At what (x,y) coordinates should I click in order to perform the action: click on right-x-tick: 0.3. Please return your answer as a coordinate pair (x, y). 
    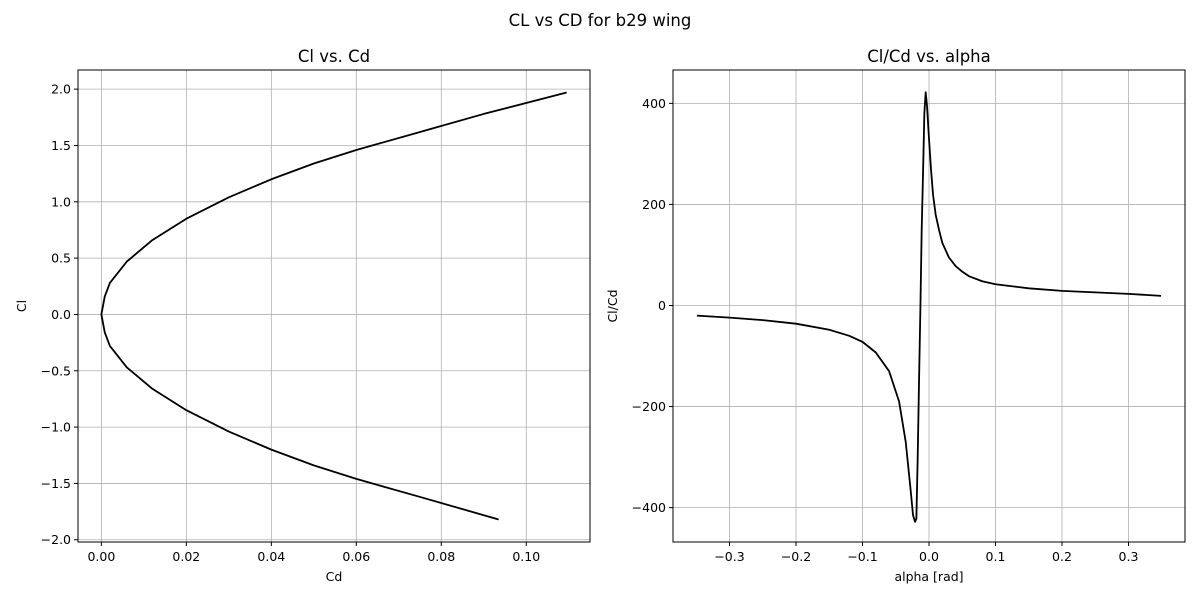
    Looking at the image, I should click on (1129, 553).